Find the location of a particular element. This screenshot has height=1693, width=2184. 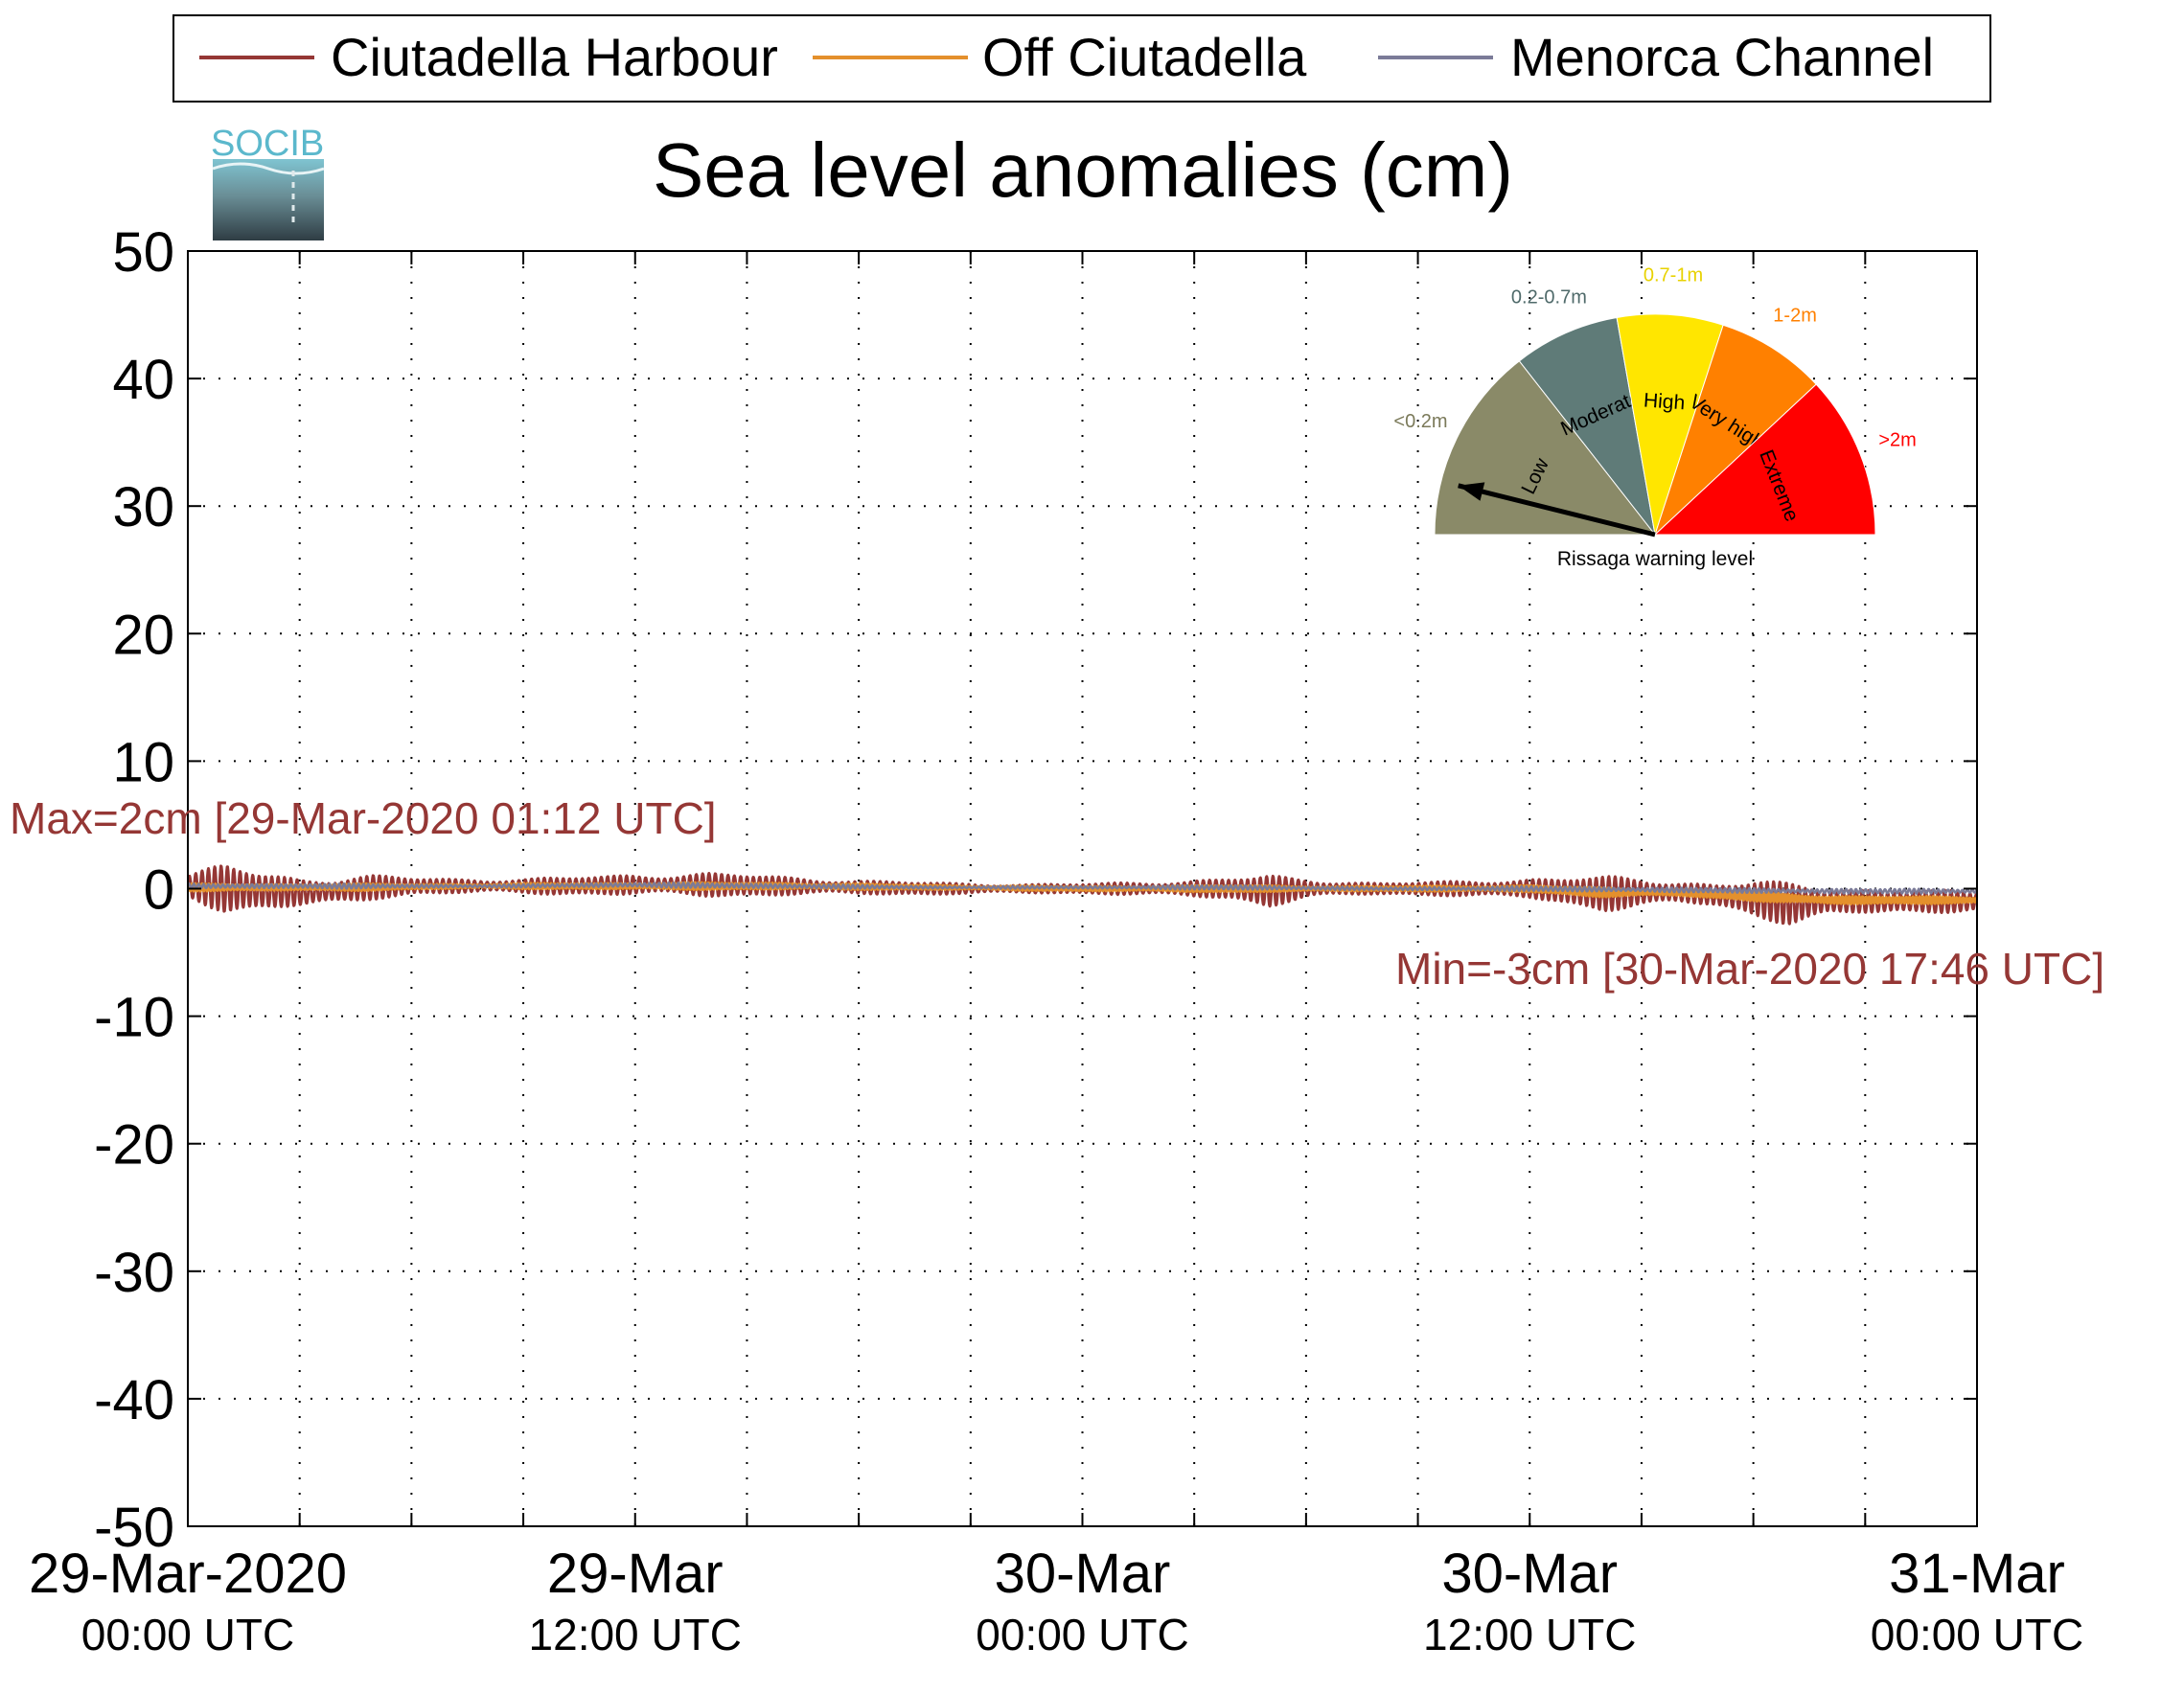

gauge-range-label: 0.7-1m is located at coordinates (1673, 276).